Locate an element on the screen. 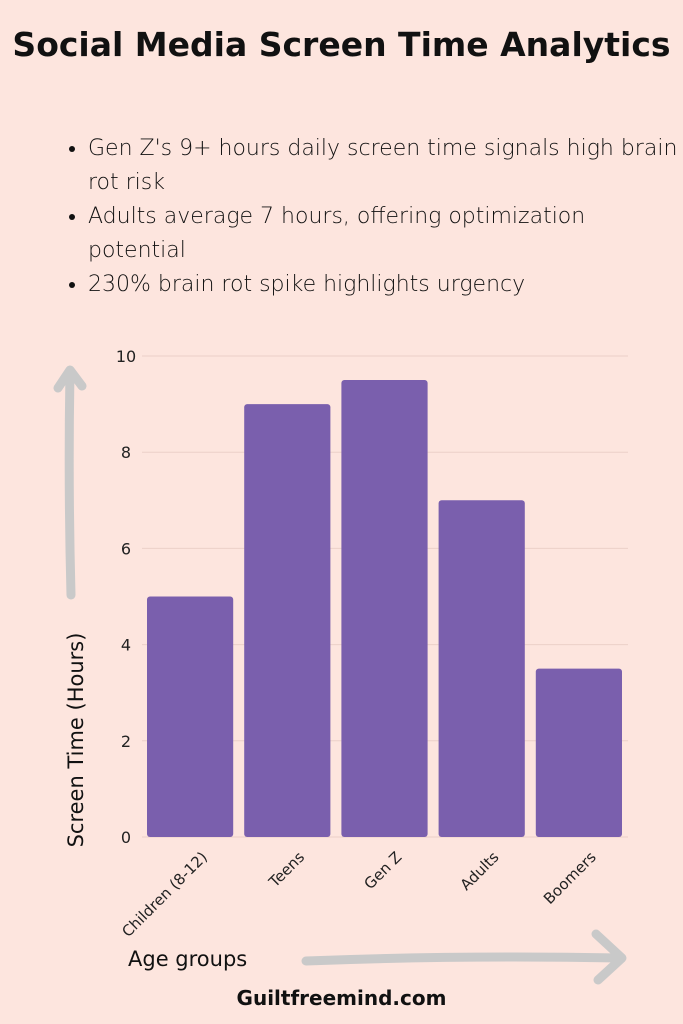 Image resolution: width=683 pixels, height=1024 pixels. y-tick-label: 6 is located at coordinates (126, 548).